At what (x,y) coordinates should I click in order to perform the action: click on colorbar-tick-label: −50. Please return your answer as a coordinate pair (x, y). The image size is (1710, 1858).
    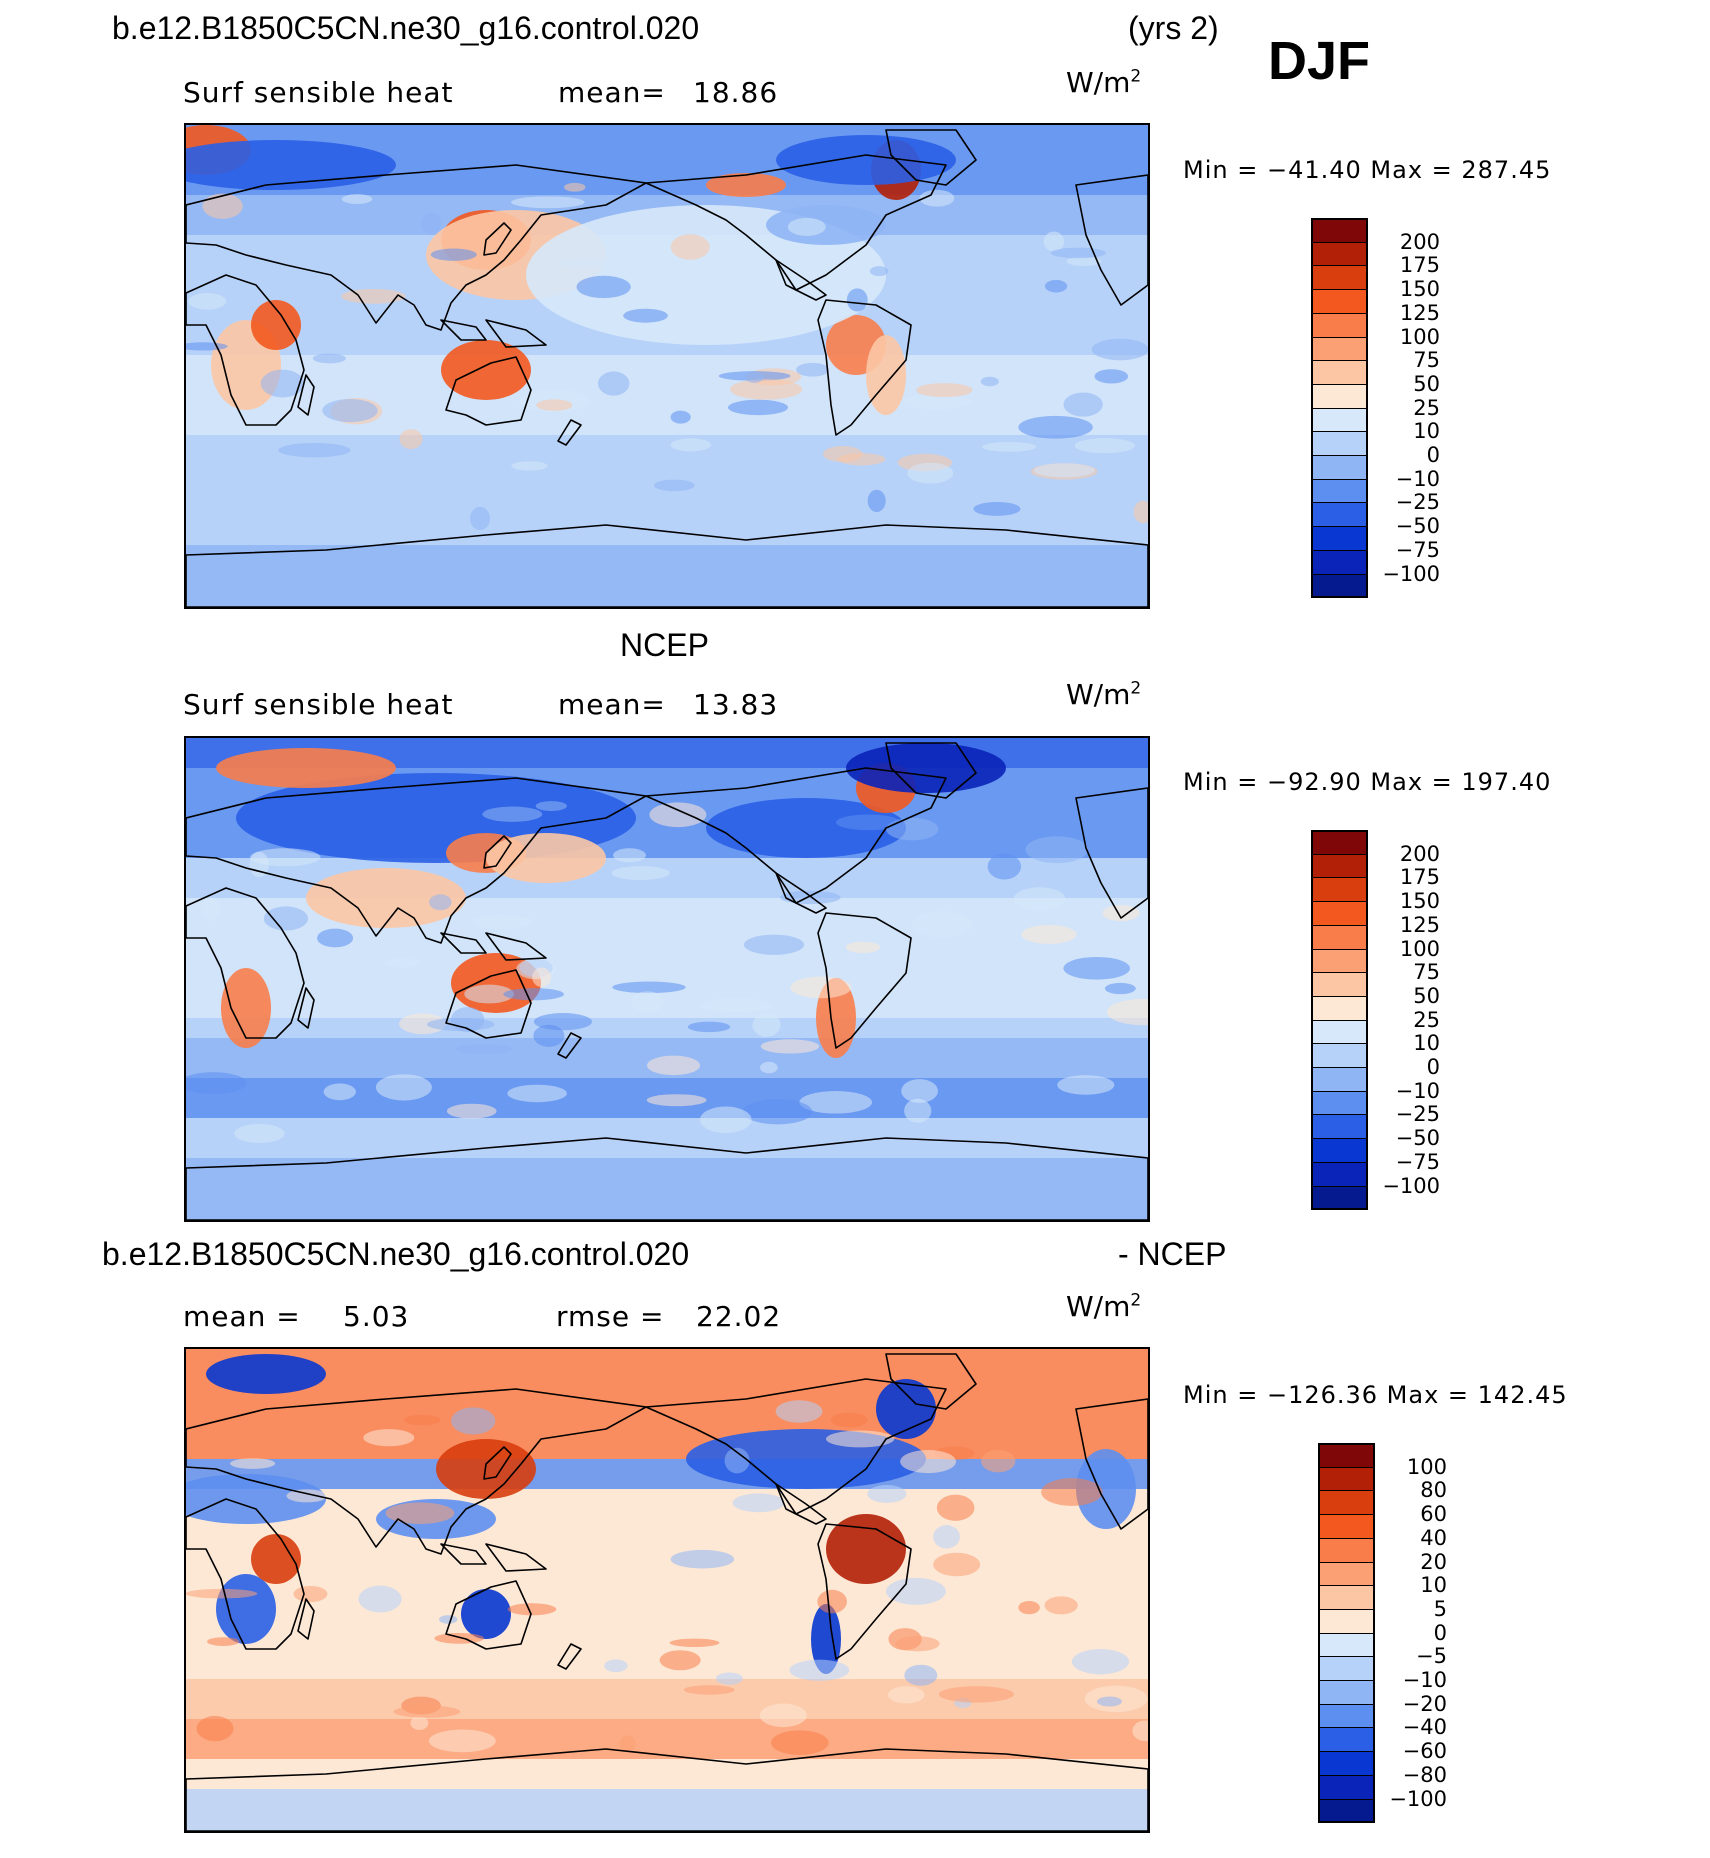
    Looking at the image, I should click on (1417, 1138).